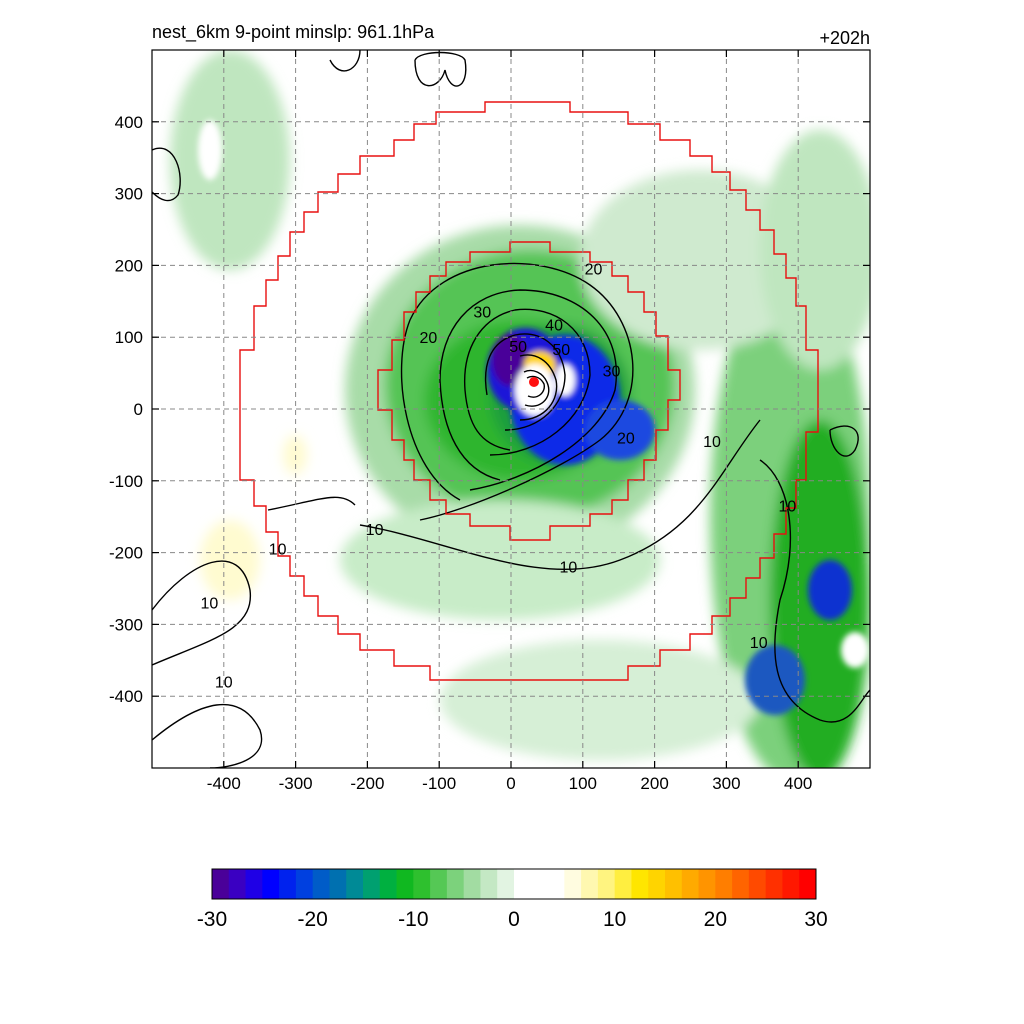 This screenshot has height=1024, width=1024. I want to click on chart-title: nest_6km 9-point minslp: 961.1hPa, so click(293, 32).